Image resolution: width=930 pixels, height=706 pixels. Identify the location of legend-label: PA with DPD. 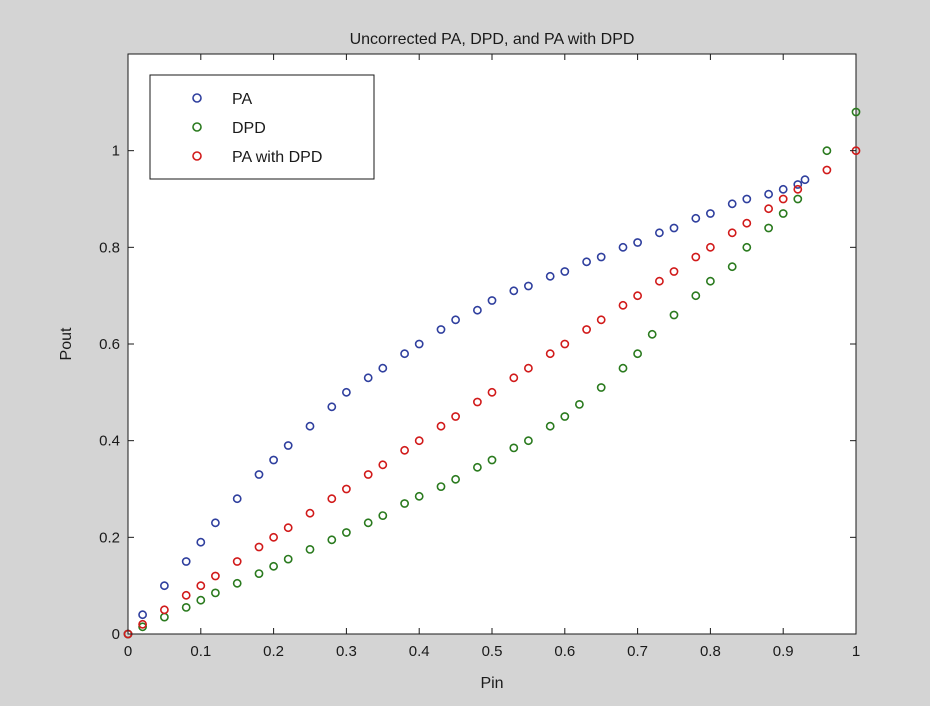
(277, 157).